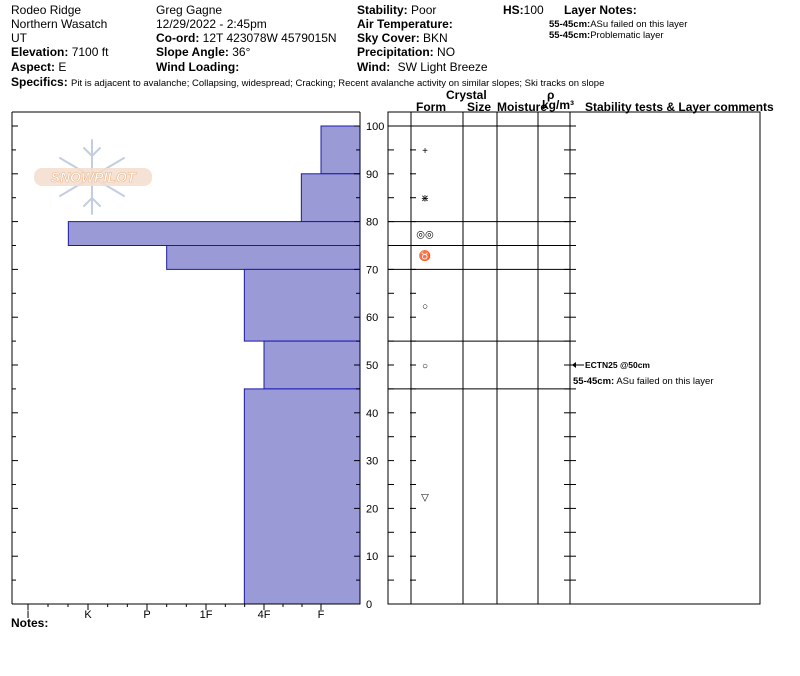  I want to click on comments-header: Stability tests & Layer comments, so click(679, 107).